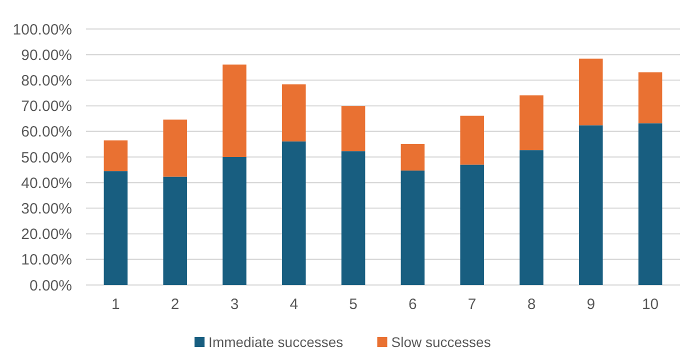  Describe the element at coordinates (46, 132) in the screenshot. I see `y-tick-label: 60.00%` at that location.